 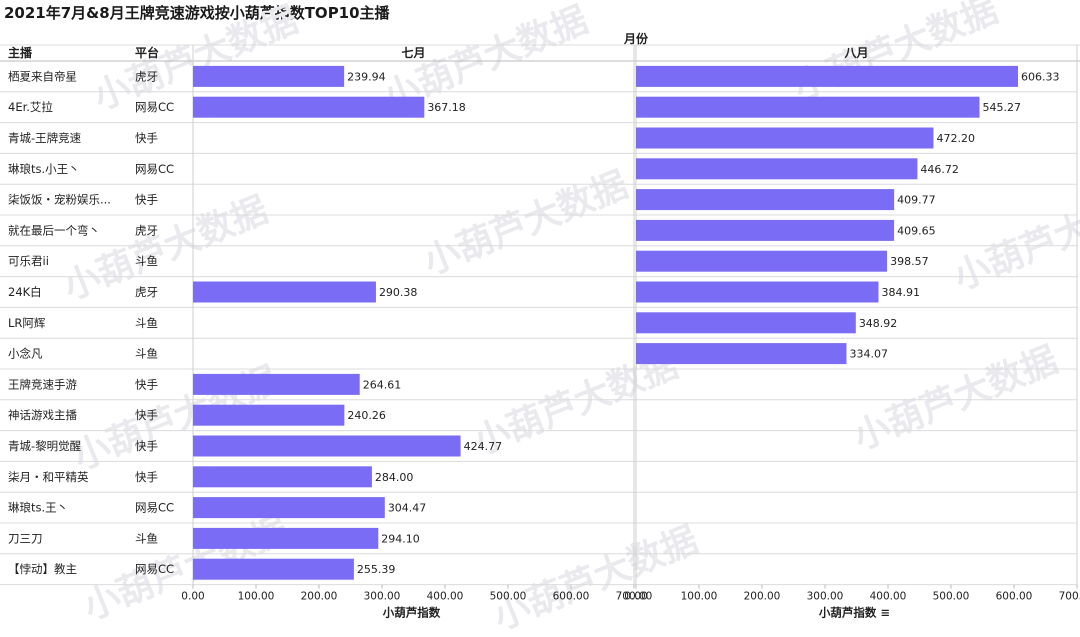 I want to click on row-label-streamer: 刀三刀, so click(x=25, y=538).